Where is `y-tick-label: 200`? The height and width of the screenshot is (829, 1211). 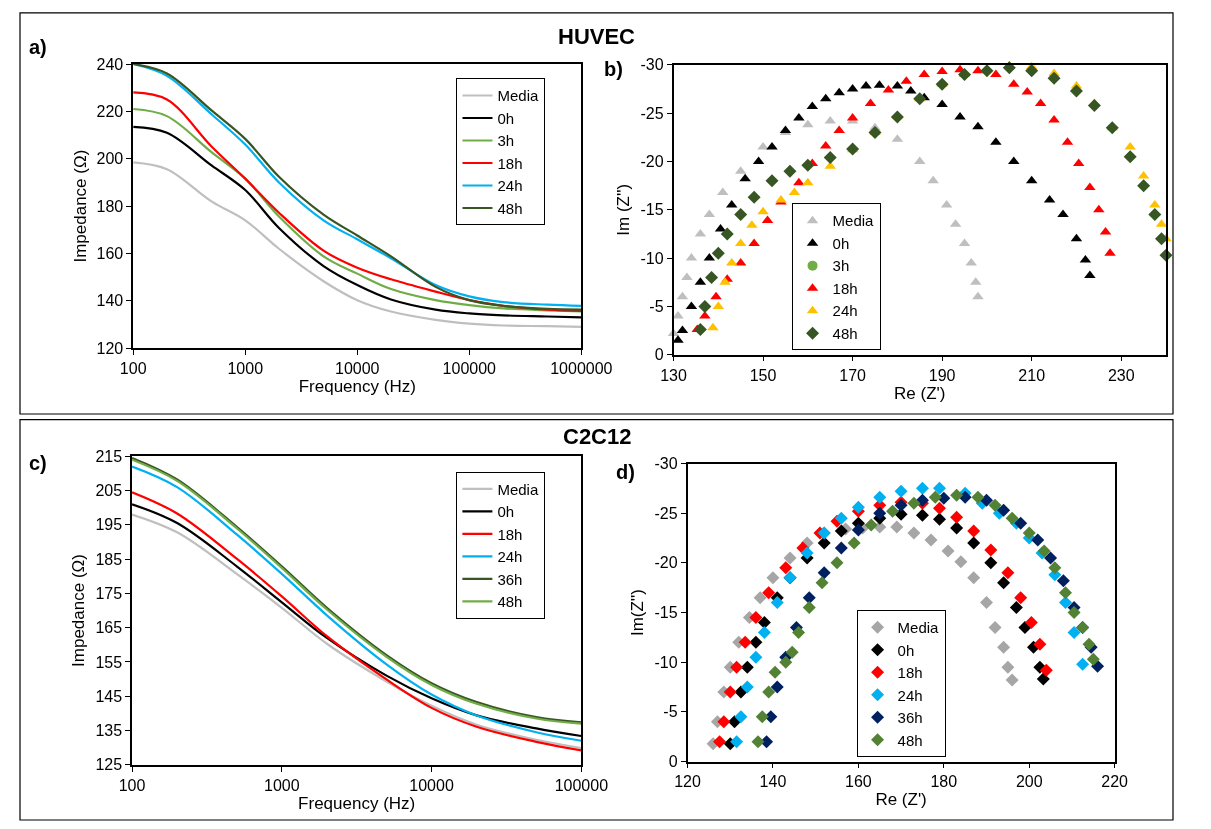 y-tick-label: 200 is located at coordinates (110, 159).